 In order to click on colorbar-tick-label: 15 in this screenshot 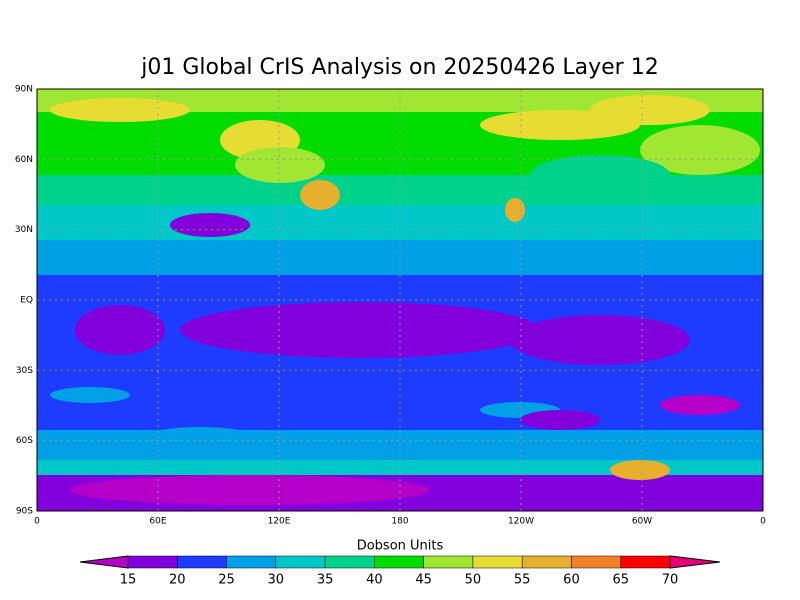, I will do `click(128, 580)`.